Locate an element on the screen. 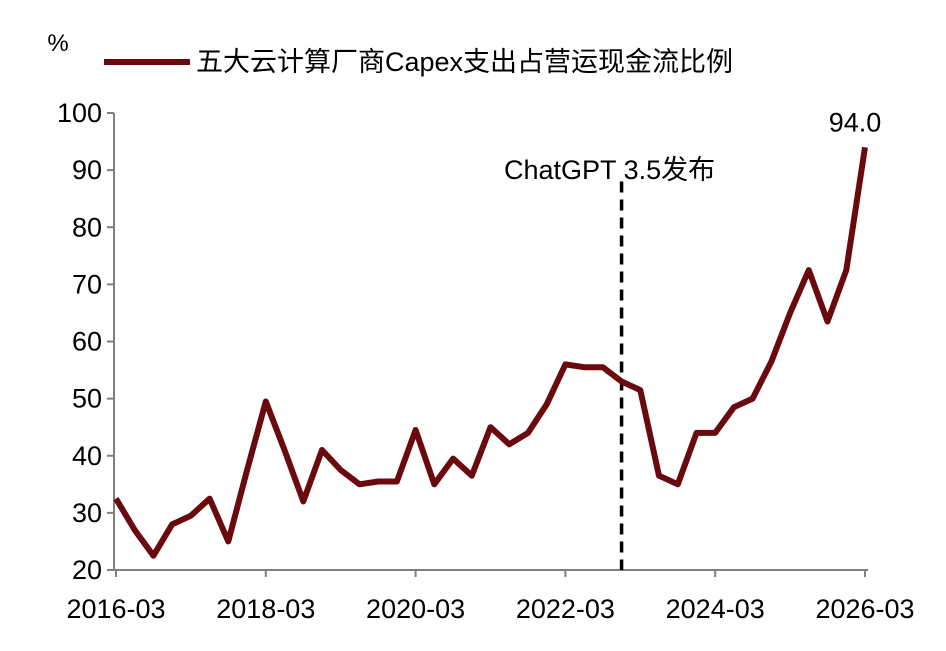  y-axis-unit: % is located at coordinates (57, 43).